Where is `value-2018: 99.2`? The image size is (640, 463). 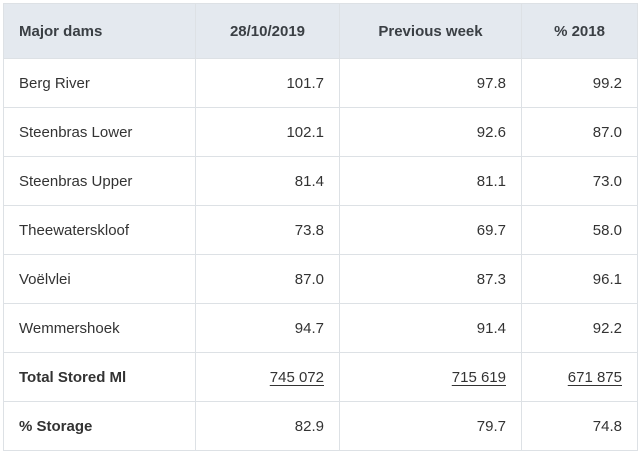 value-2018: 99.2 is located at coordinates (579, 83).